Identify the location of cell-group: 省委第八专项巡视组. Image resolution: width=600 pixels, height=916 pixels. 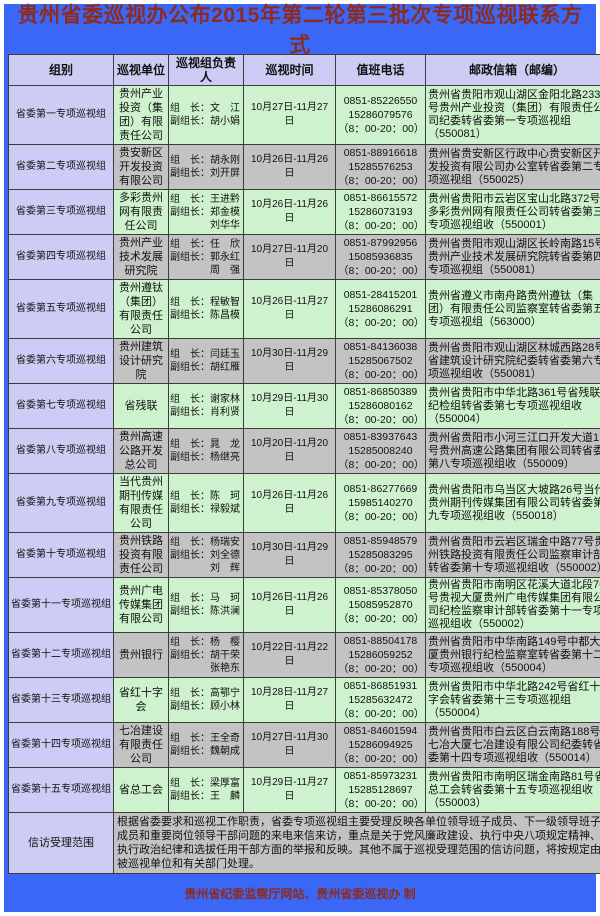
(61, 451).